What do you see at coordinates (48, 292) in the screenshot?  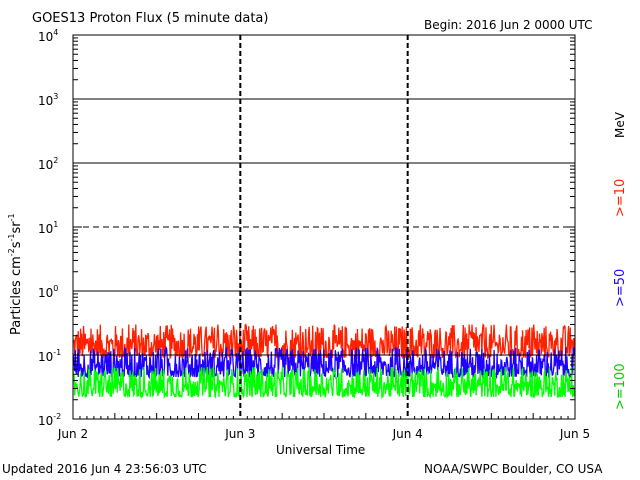 I see `y-tick-label-2: 10⁰` at bounding box center [48, 292].